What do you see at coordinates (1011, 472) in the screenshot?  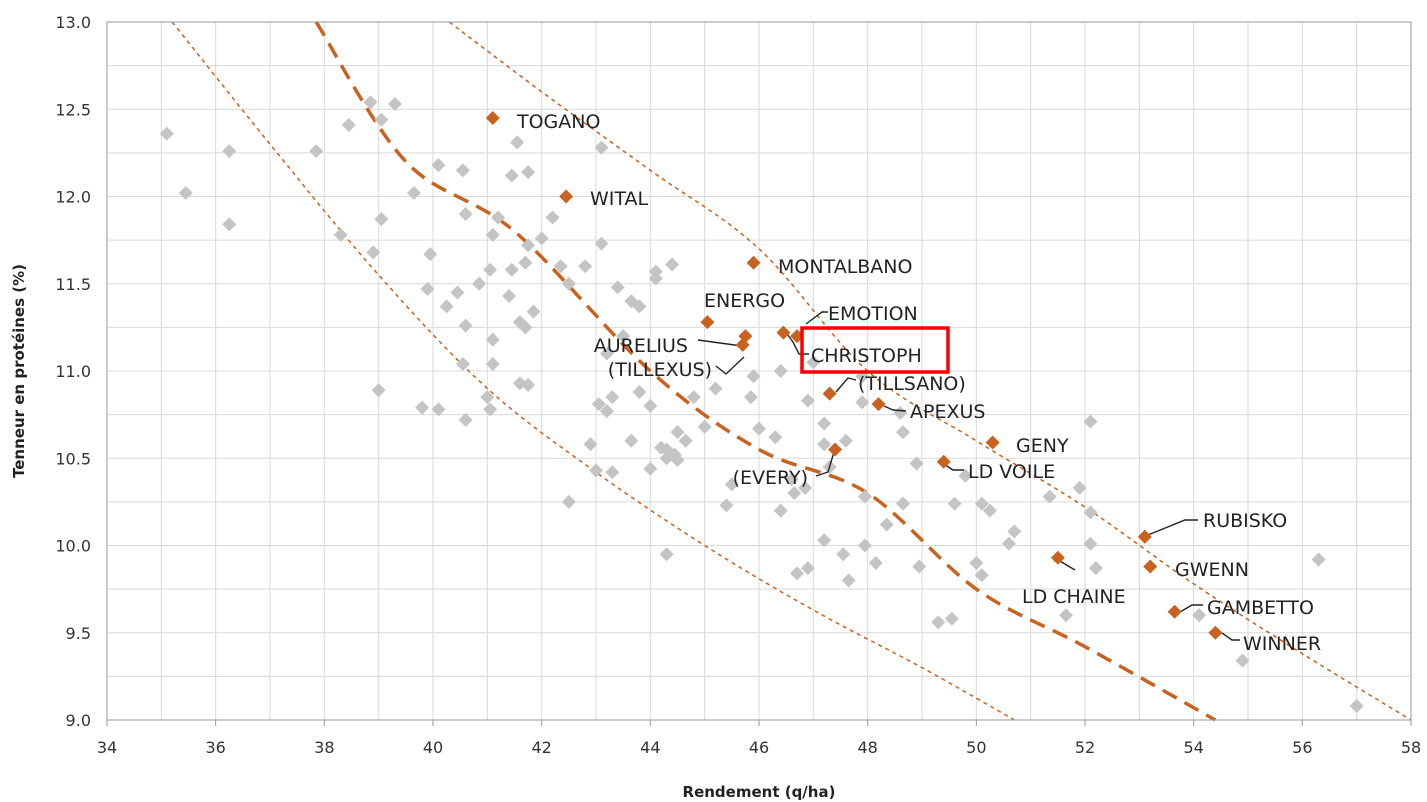 I see `point-label: LD VOILE` at bounding box center [1011, 472].